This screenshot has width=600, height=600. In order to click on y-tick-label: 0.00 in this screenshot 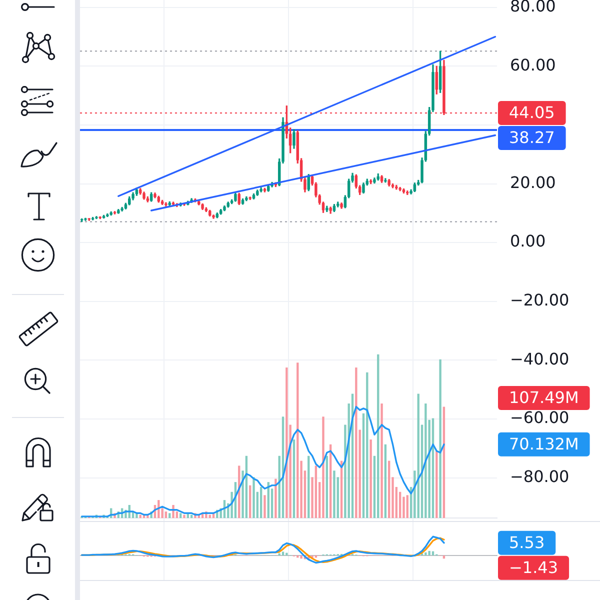, I will do `click(528, 241)`.